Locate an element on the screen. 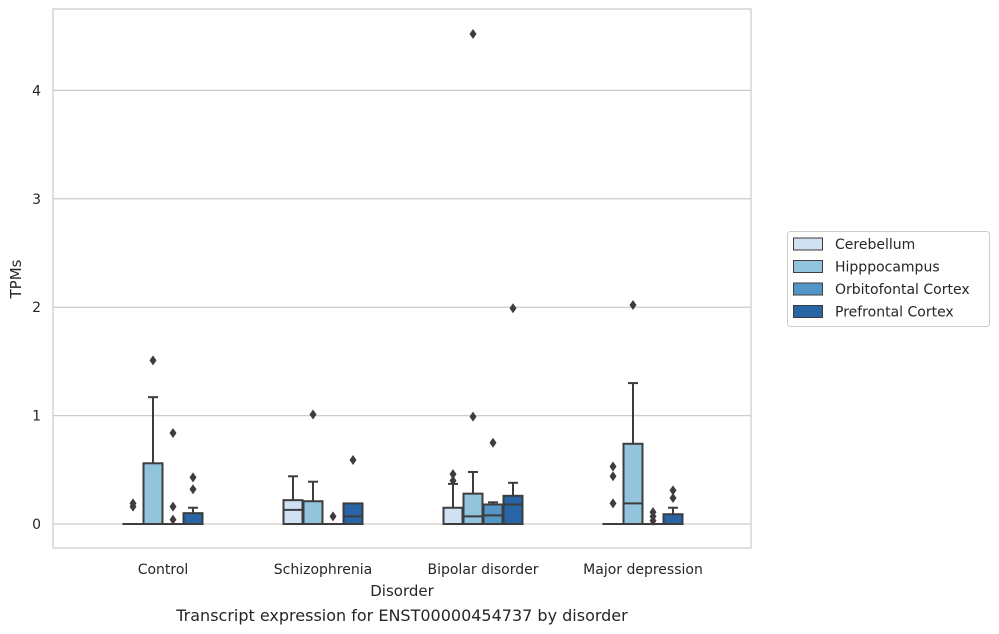 This screenshot has width=999, height=634. y-tick-label: 0 is located at coordinates (36, 525).